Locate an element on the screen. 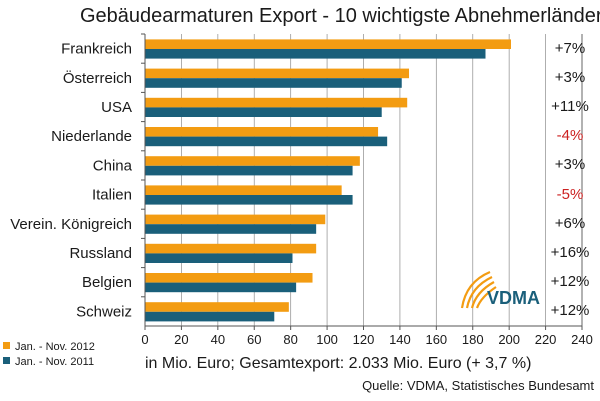 The image size is (600, 401). legend-item-2011: Jan. - Nov. 2011 is located at coordinates (48, 362).